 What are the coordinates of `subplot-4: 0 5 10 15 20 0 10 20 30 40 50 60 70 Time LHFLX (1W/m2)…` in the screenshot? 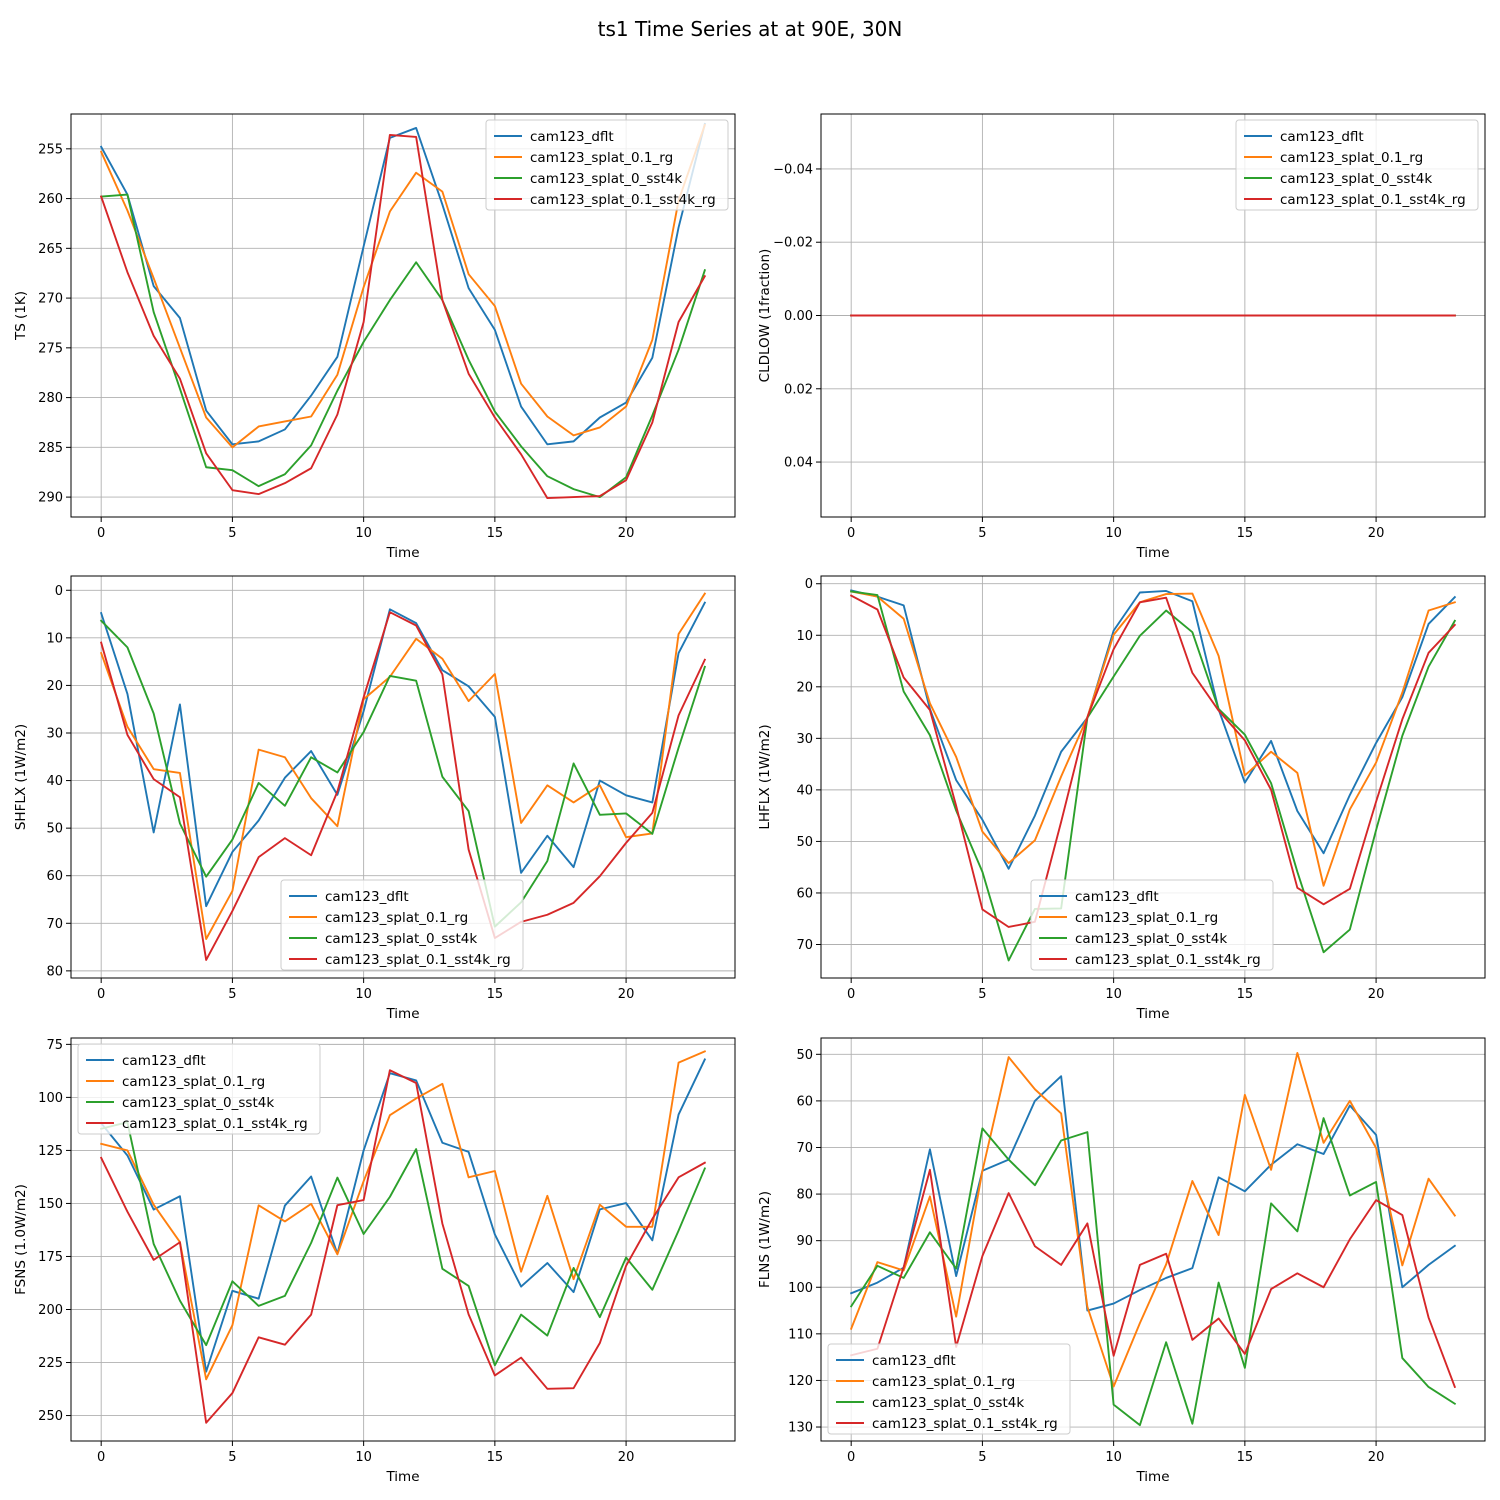 It's located at (1121, 798).